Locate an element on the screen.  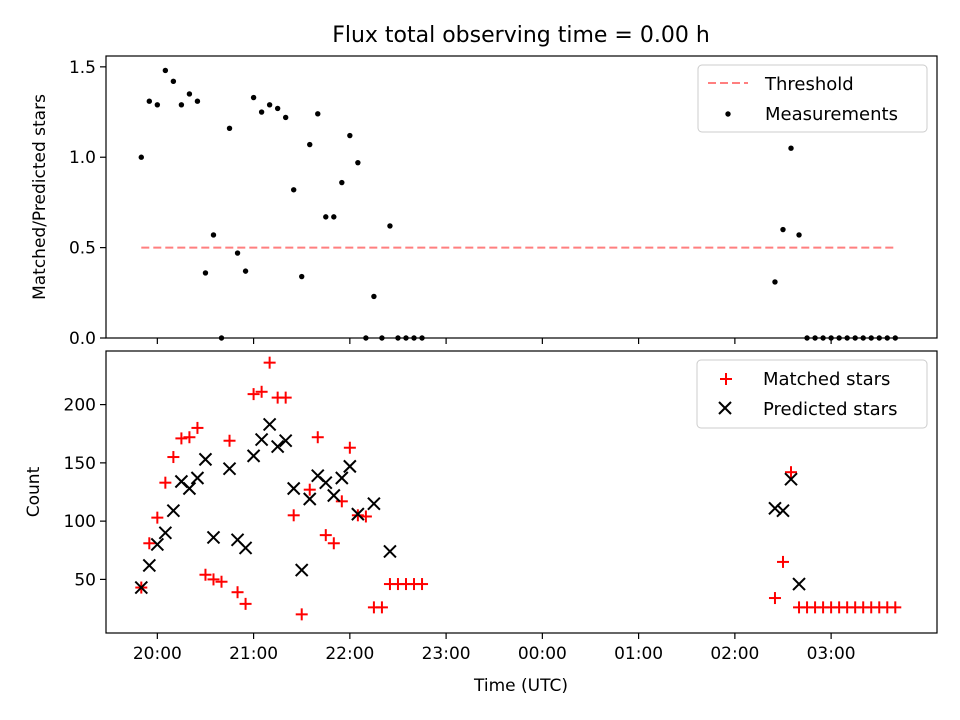
legend-measurements-swatch is located at coordinates (728, 114).